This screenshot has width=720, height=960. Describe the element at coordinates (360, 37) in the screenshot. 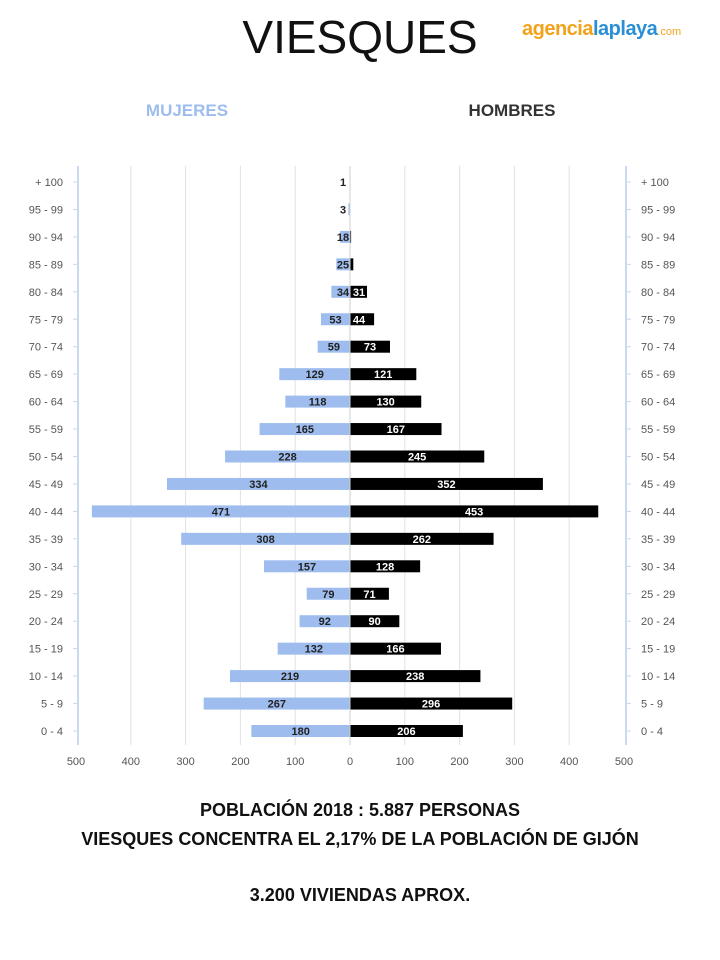

I see `page-title: VIESQUES` at that location.